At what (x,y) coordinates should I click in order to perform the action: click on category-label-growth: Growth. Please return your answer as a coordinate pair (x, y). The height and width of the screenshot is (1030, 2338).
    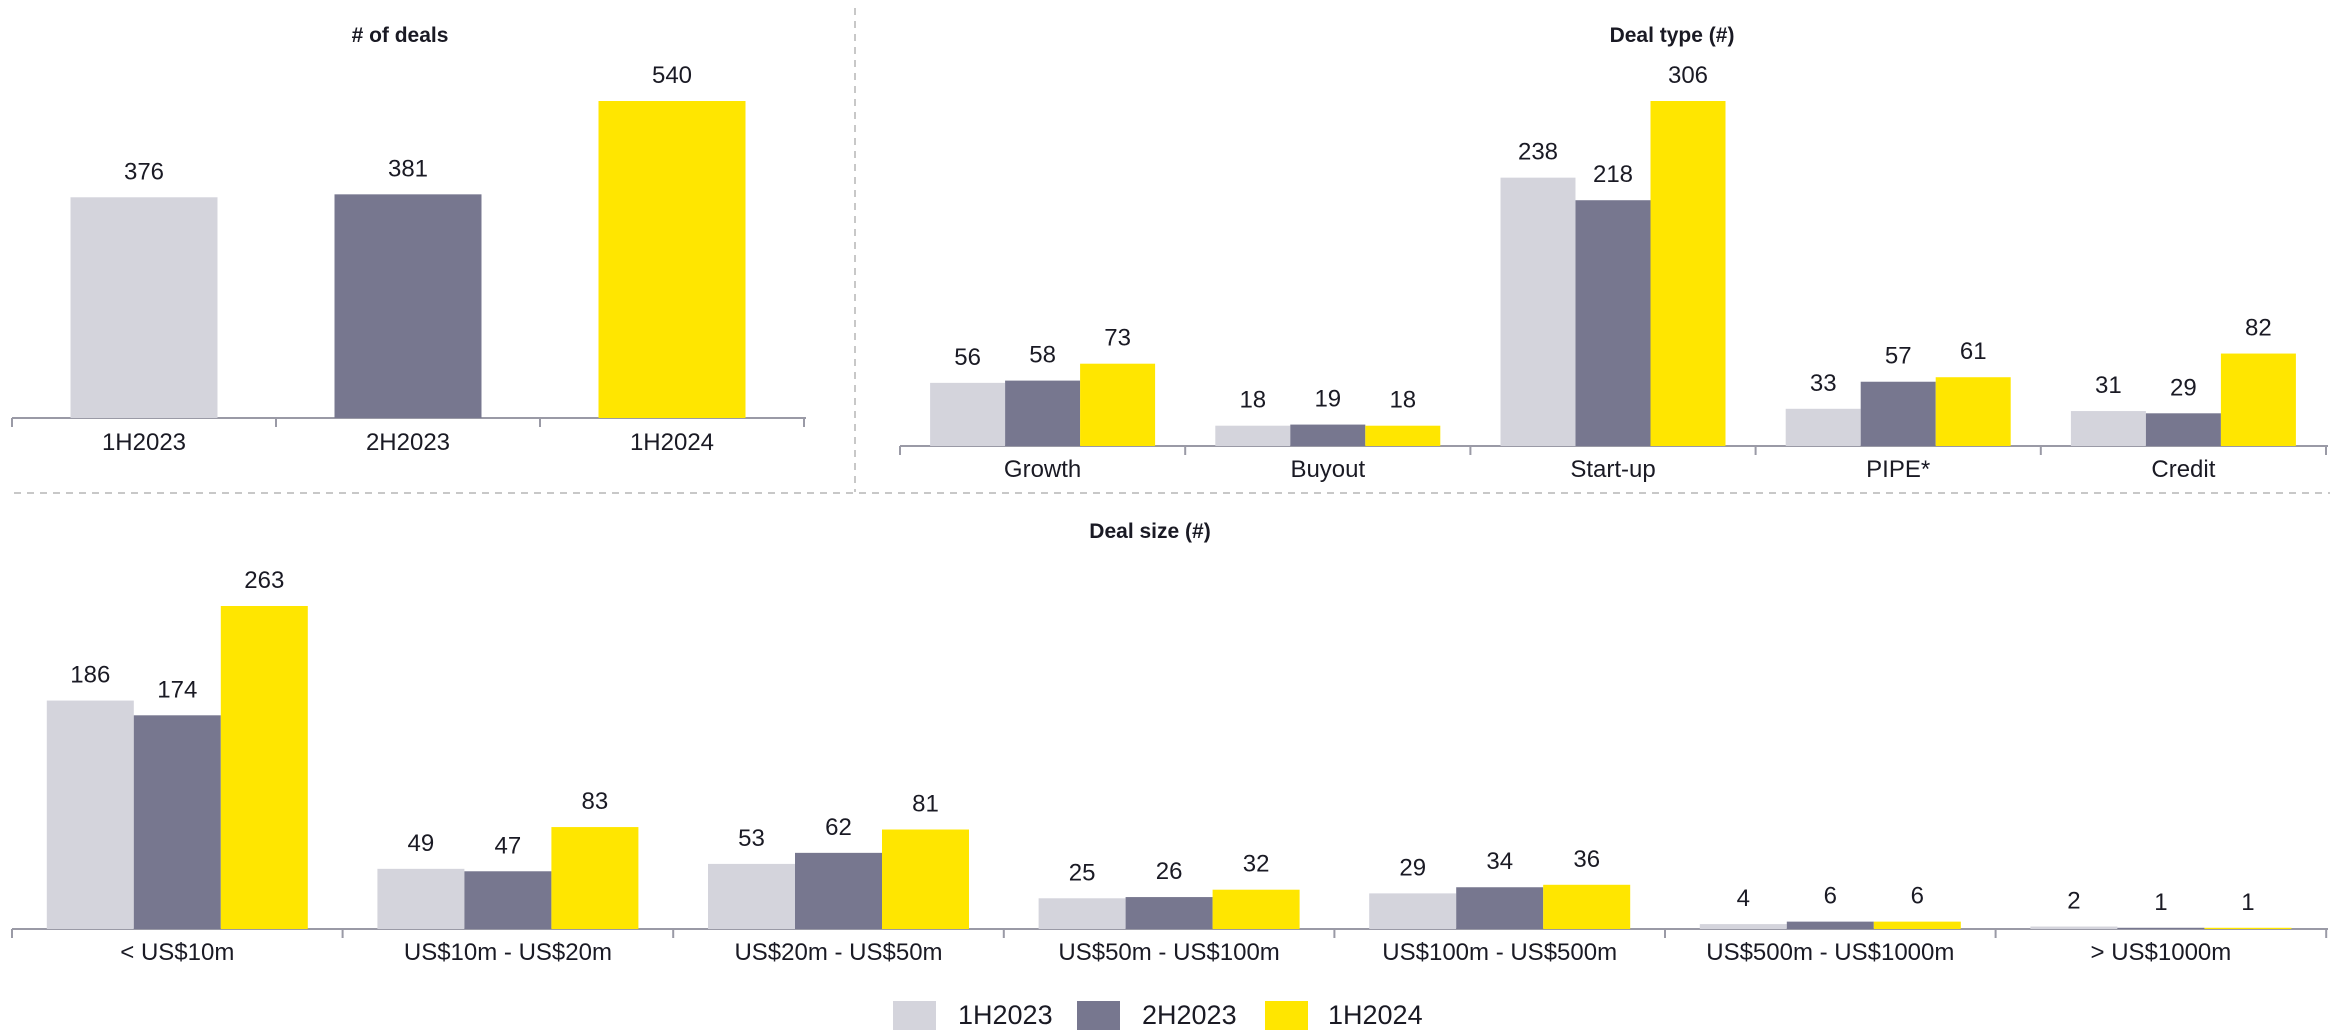
    Looking at the image, I should click on (1042, 469).